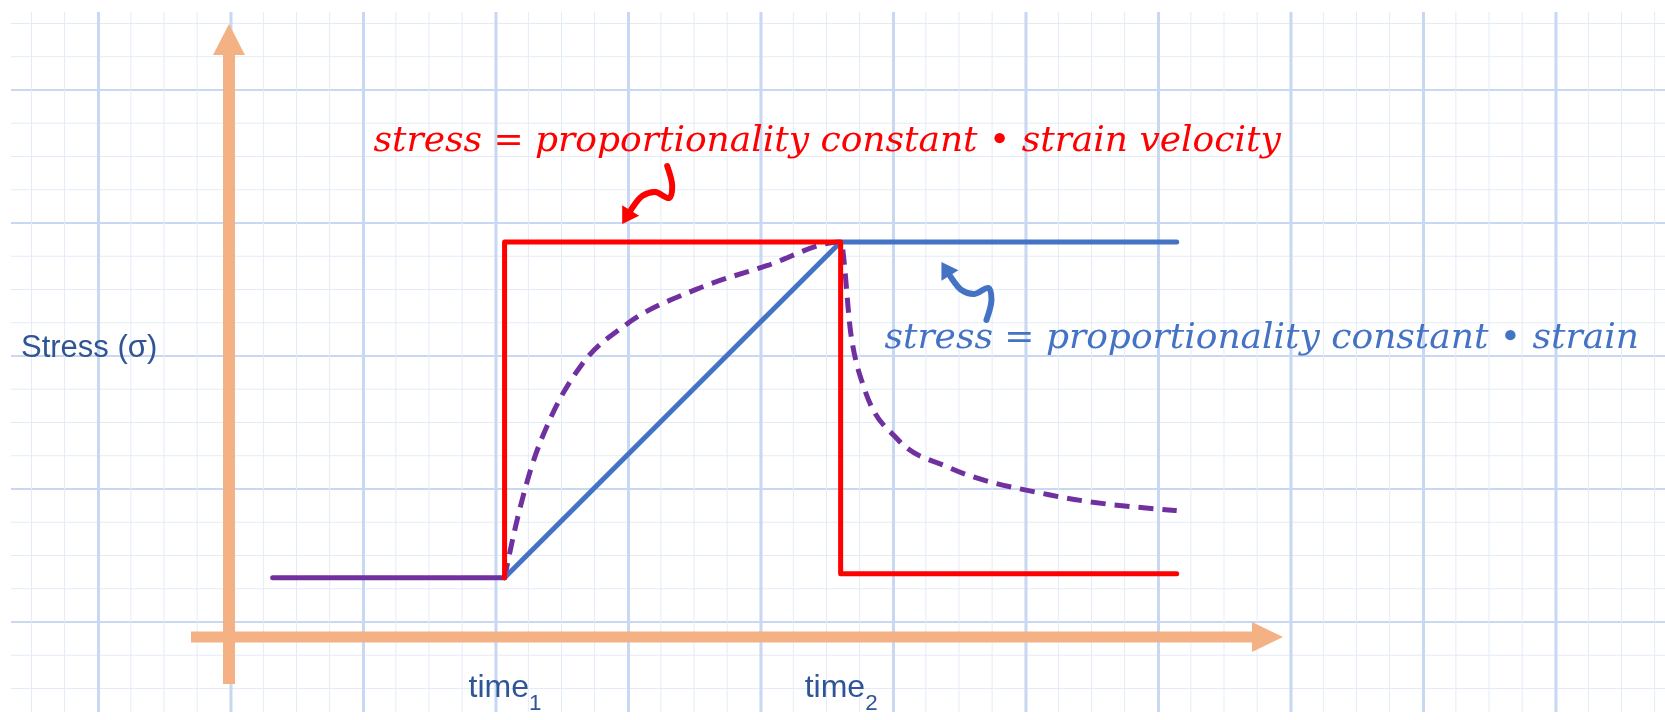 This screenshot has height=720, width=1665. I want to click on y-axis-title: Stress (σ), so click(89, 347).